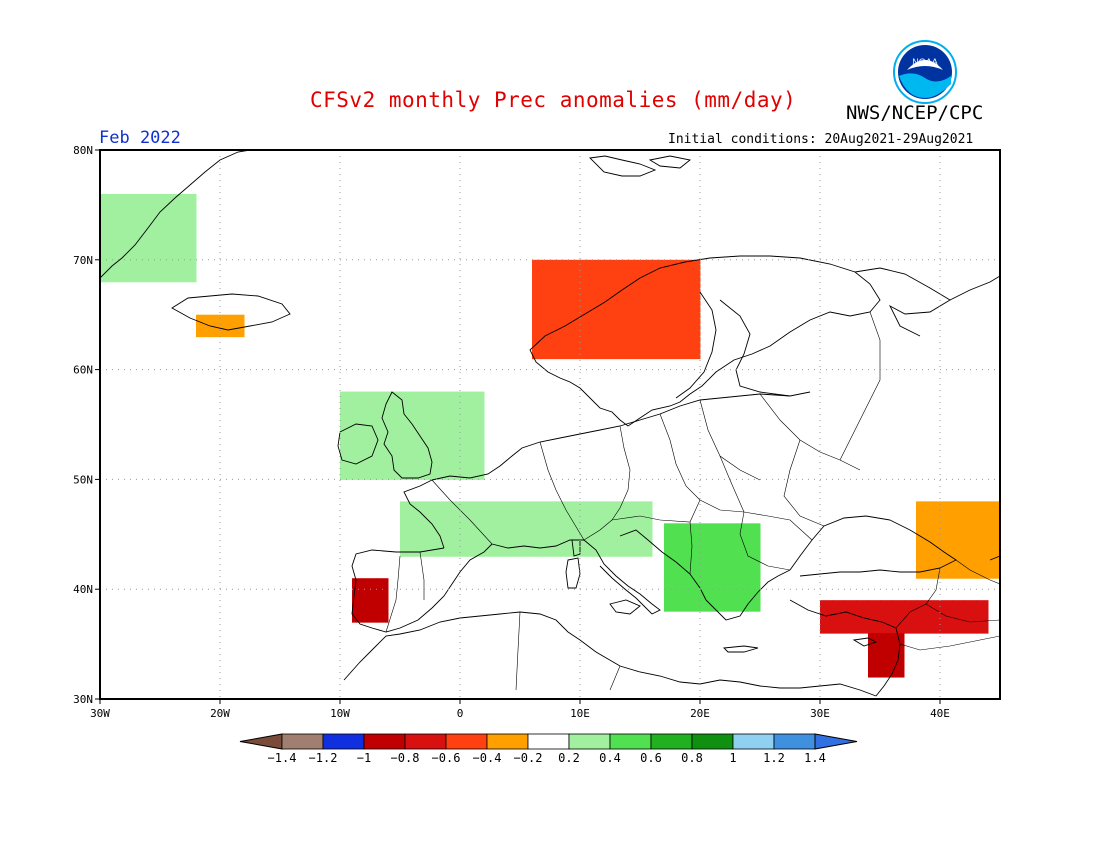 This screenshot has width=1100, height=850. I want to click on colorbar-label: 1.4, so click(815, 758).